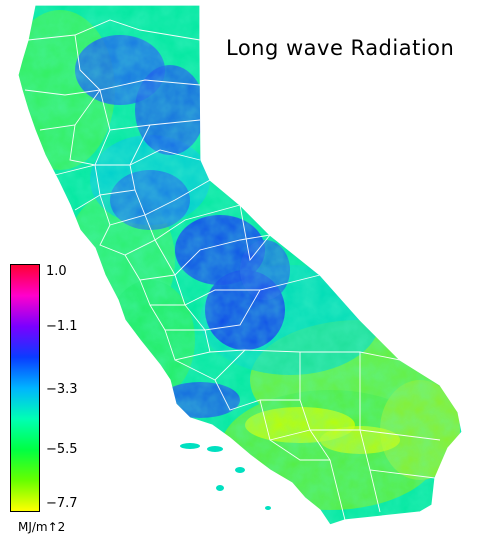 This screenshot has height=550, width=500. I want to click on colorbar-tick: −3.3, so click(62, 389).